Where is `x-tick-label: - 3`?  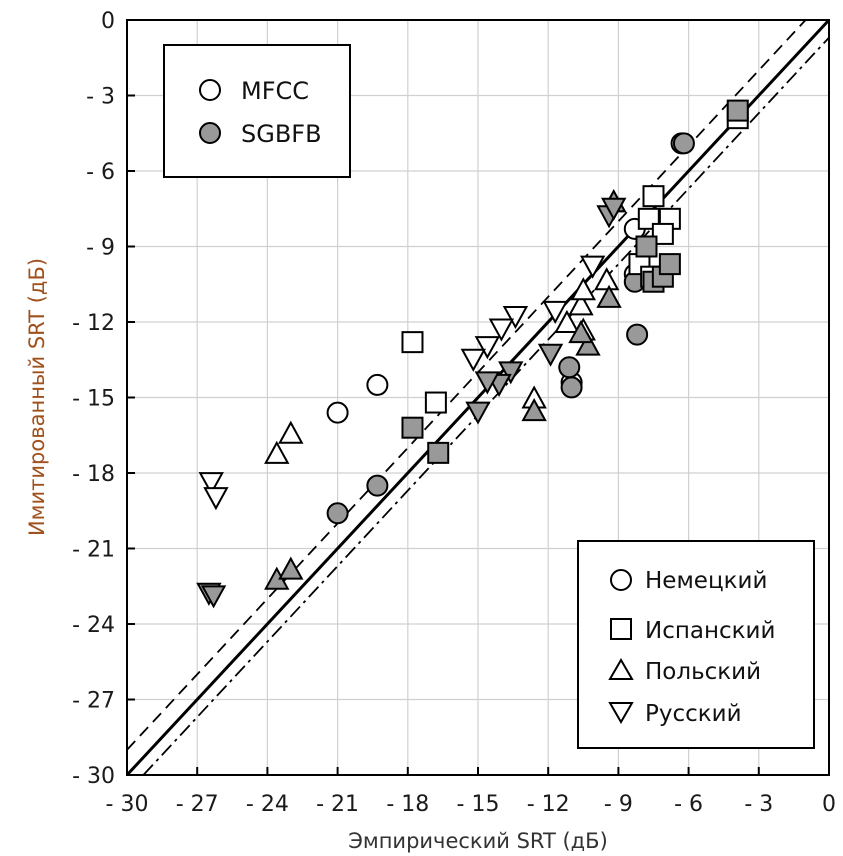 x-tick-label: - 3 is located at coordinates (758, 804).